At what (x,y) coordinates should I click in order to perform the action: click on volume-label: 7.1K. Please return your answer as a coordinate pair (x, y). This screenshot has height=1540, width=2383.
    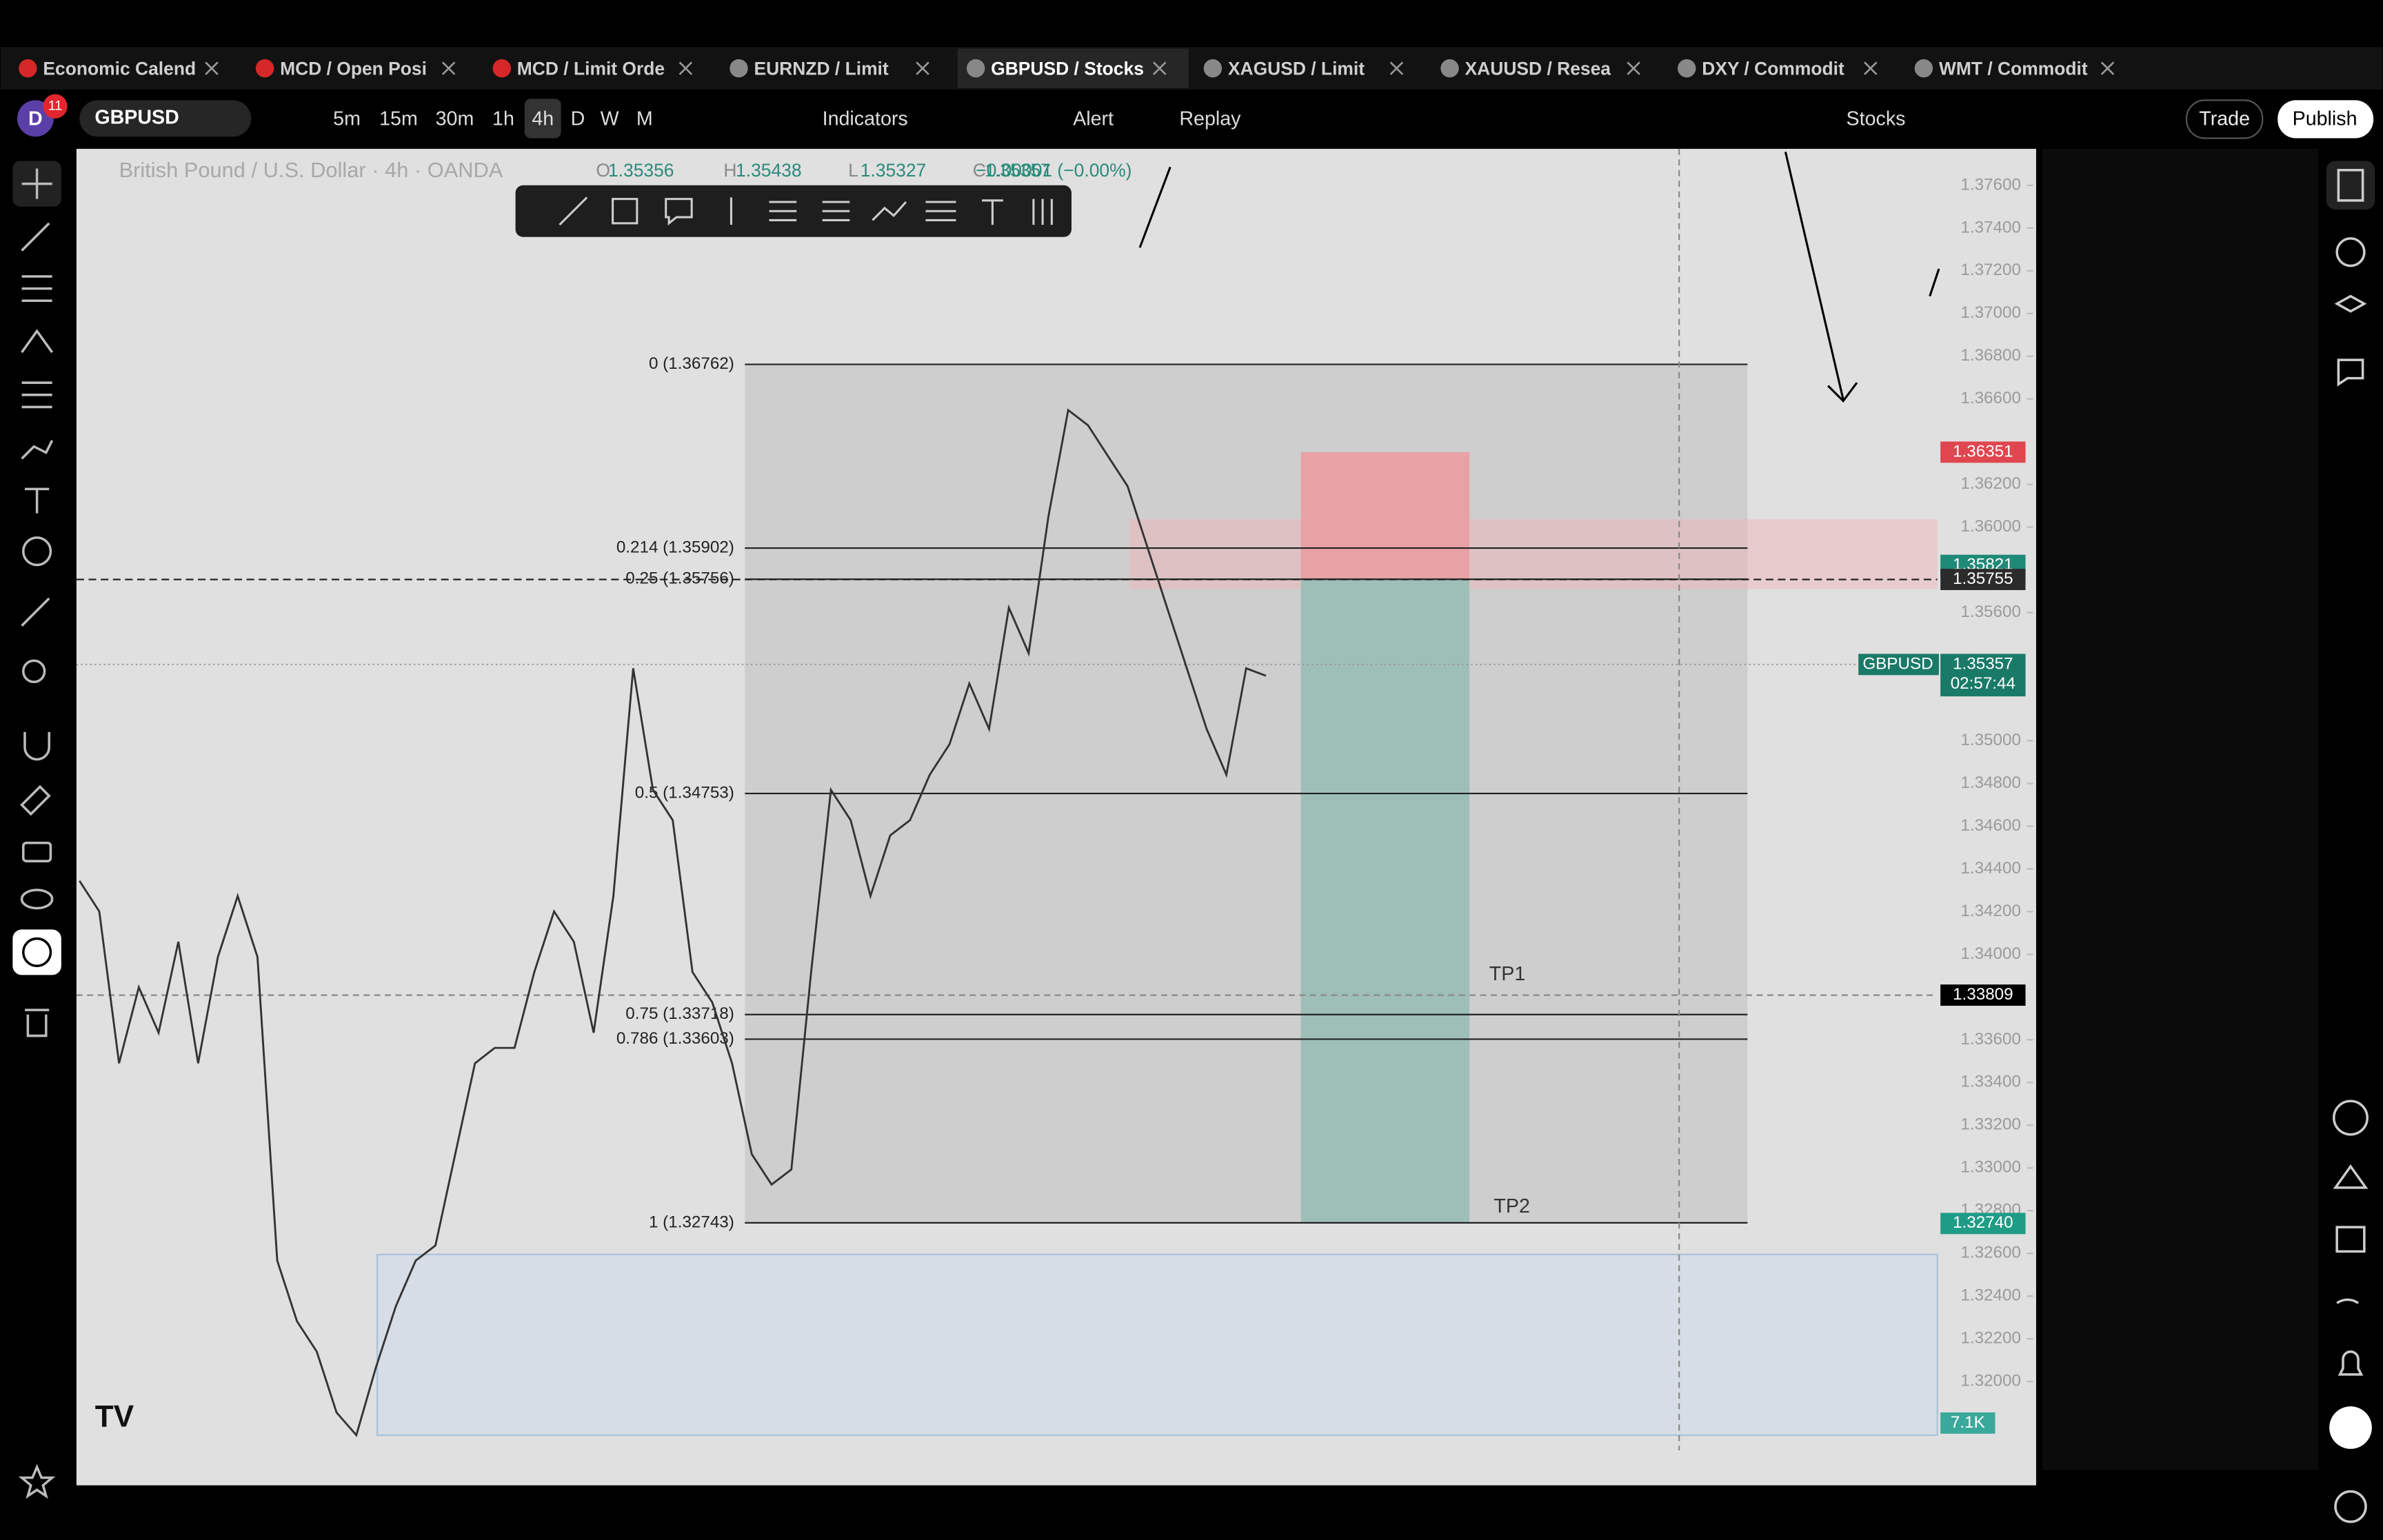
    Looking at the image, I should click on (1968, 1423).